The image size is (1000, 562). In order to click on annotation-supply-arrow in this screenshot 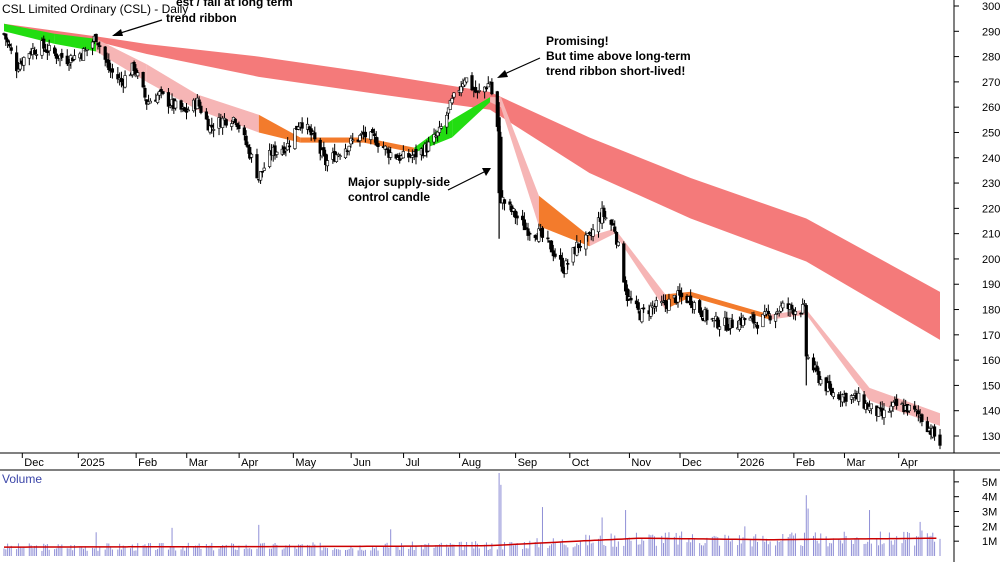, I will do `click(468, 180)`.